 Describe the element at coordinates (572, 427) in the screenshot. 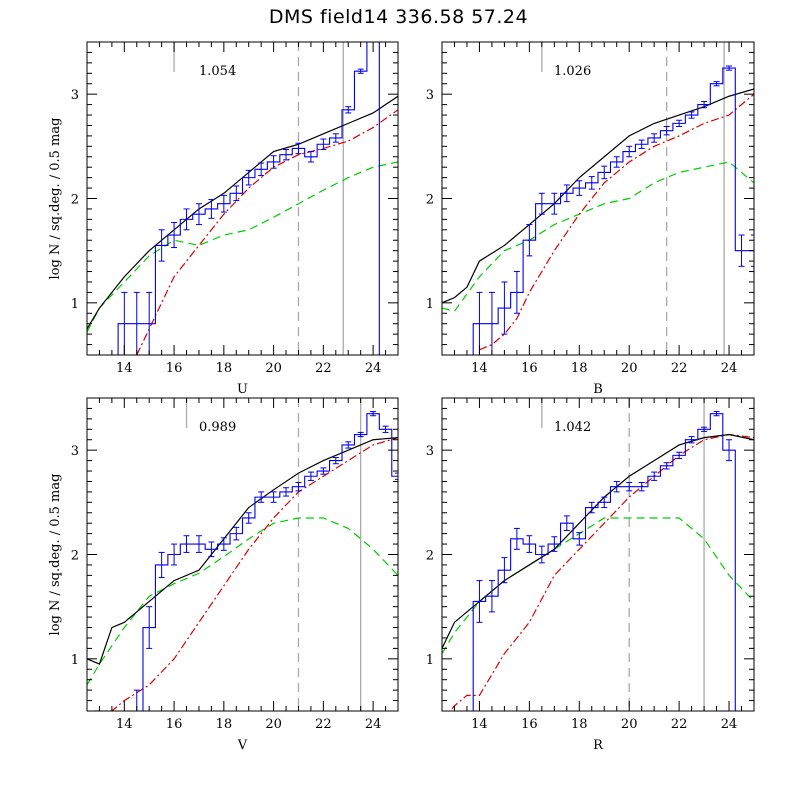

I see `ratio-label: 1.042` at that location.